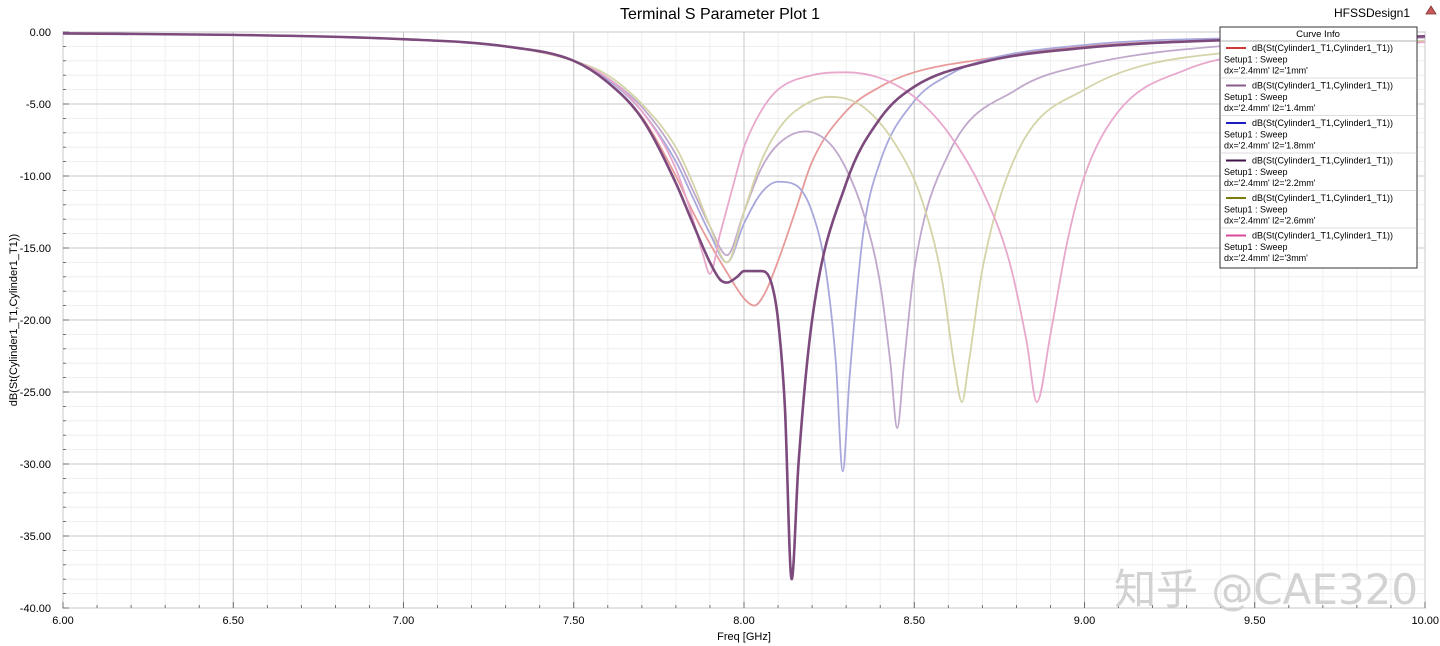 The image size is (1440, 646). I want to click on x-tick-label: 8.50, so click(914, 621).